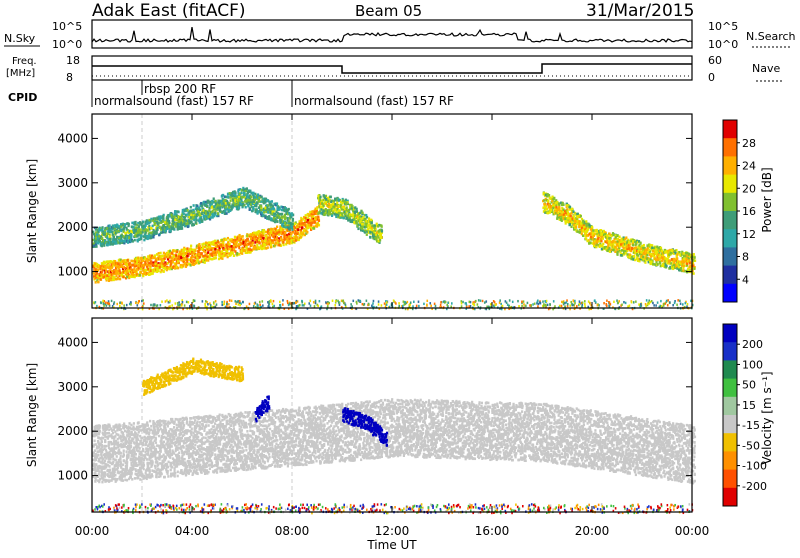 This screenshot has width=800, height=558. I want to click on nsearch-tick-top: 10^5, so click(723, 26).